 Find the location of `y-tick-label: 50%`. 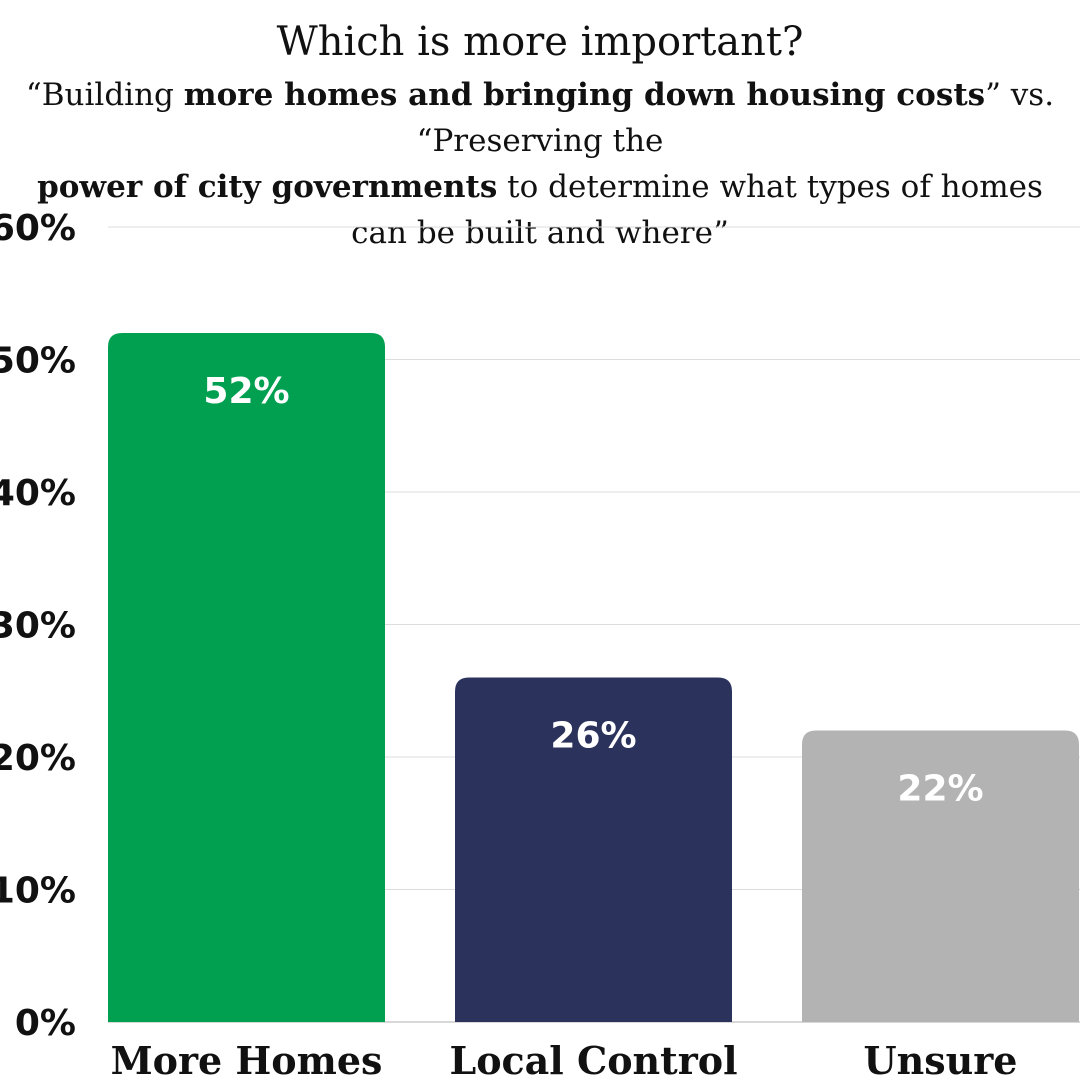

y-tick-label: 50% is located at coordinates (38, 361).